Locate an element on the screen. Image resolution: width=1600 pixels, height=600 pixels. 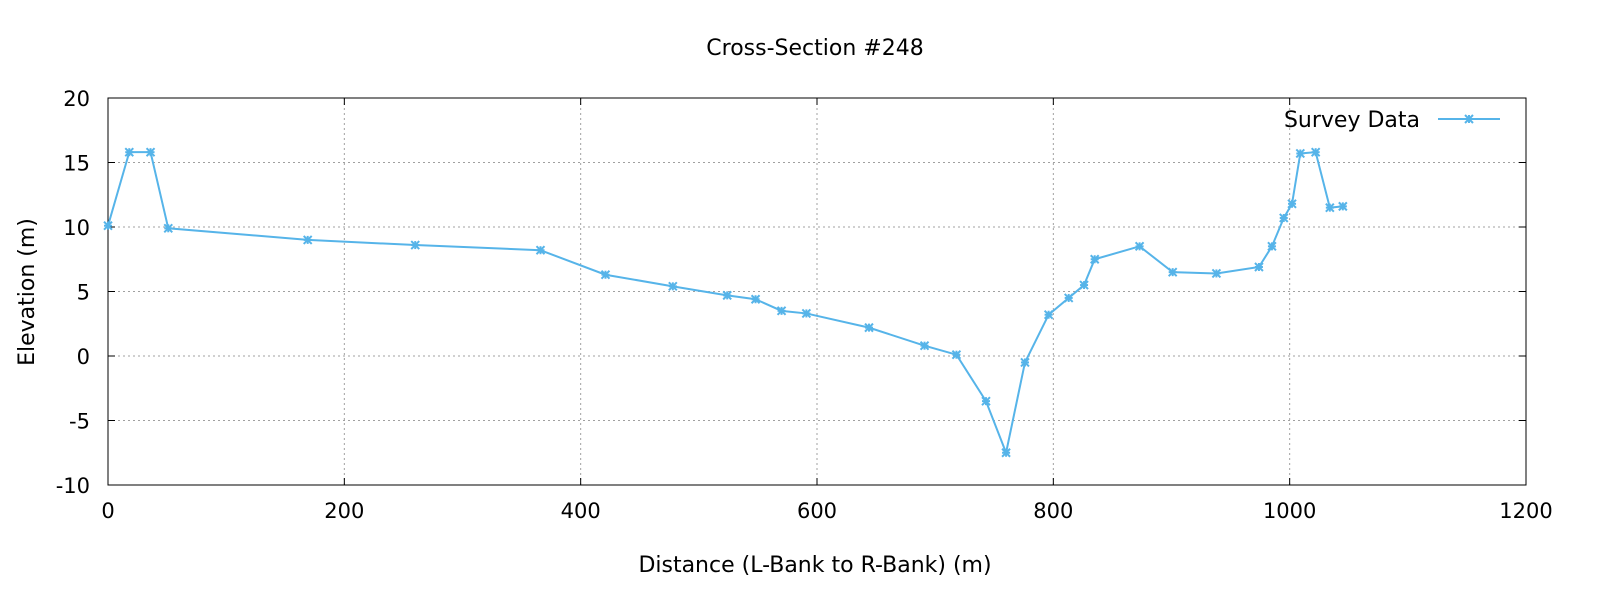
x-tick-label: 600 is located at coordinates (817, 511).